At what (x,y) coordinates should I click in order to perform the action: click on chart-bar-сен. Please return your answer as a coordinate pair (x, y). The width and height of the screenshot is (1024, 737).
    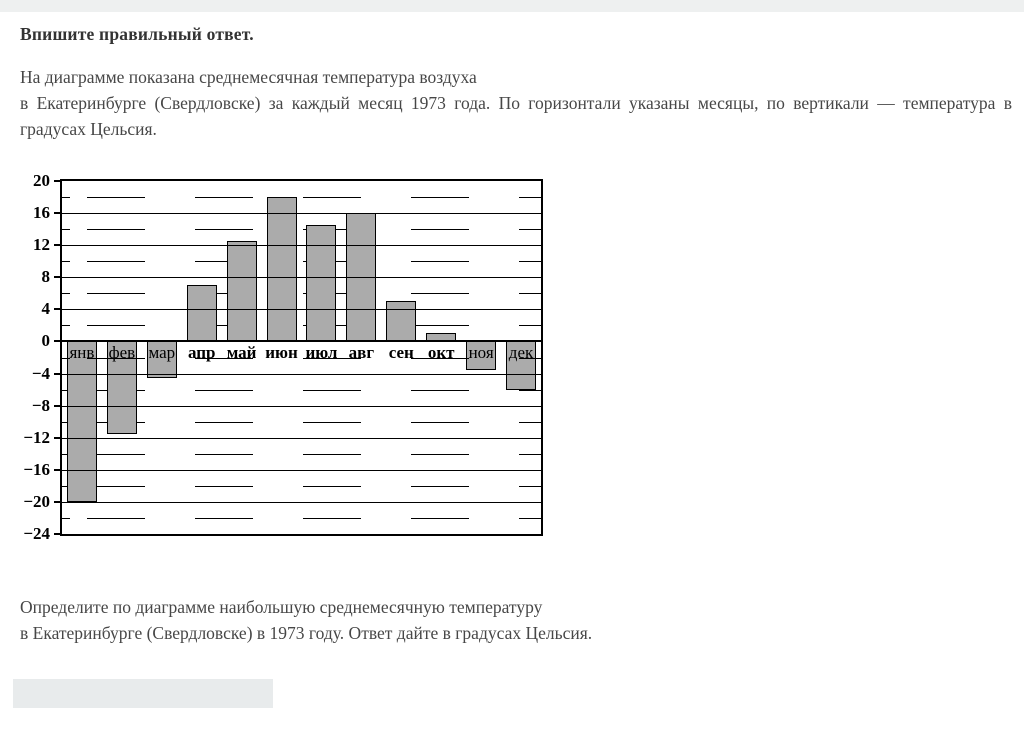
    Looking at the image, I should click on (401, 321).